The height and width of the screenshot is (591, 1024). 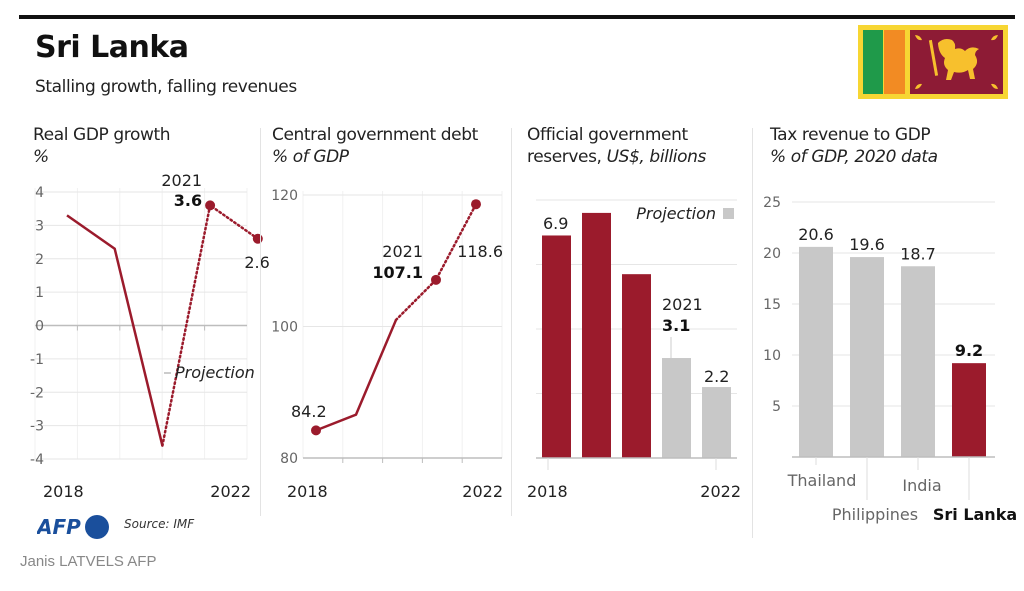 What do you see at coordinates (37, 393) in the screenshot?
I see `y-tick-label: -2` at bounding box center [37, 393].